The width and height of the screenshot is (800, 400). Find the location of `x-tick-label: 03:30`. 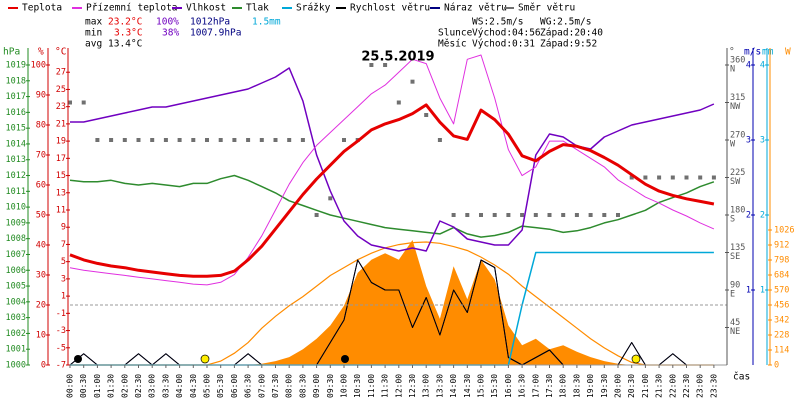

x-tick-label: 03:30 is located at coordinates (165, 386).